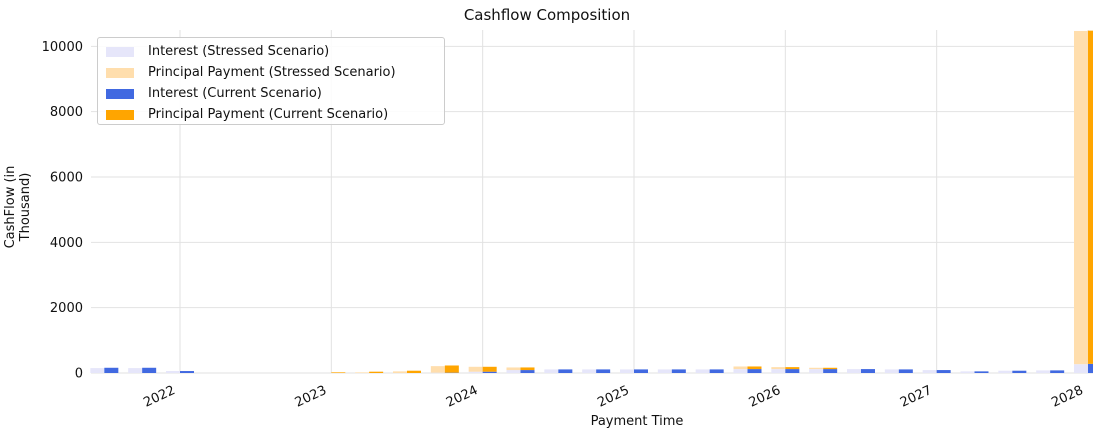 This screenshot has height=436, width=1094. I want to click on x-tick-label: 2023, so click(311, 397).